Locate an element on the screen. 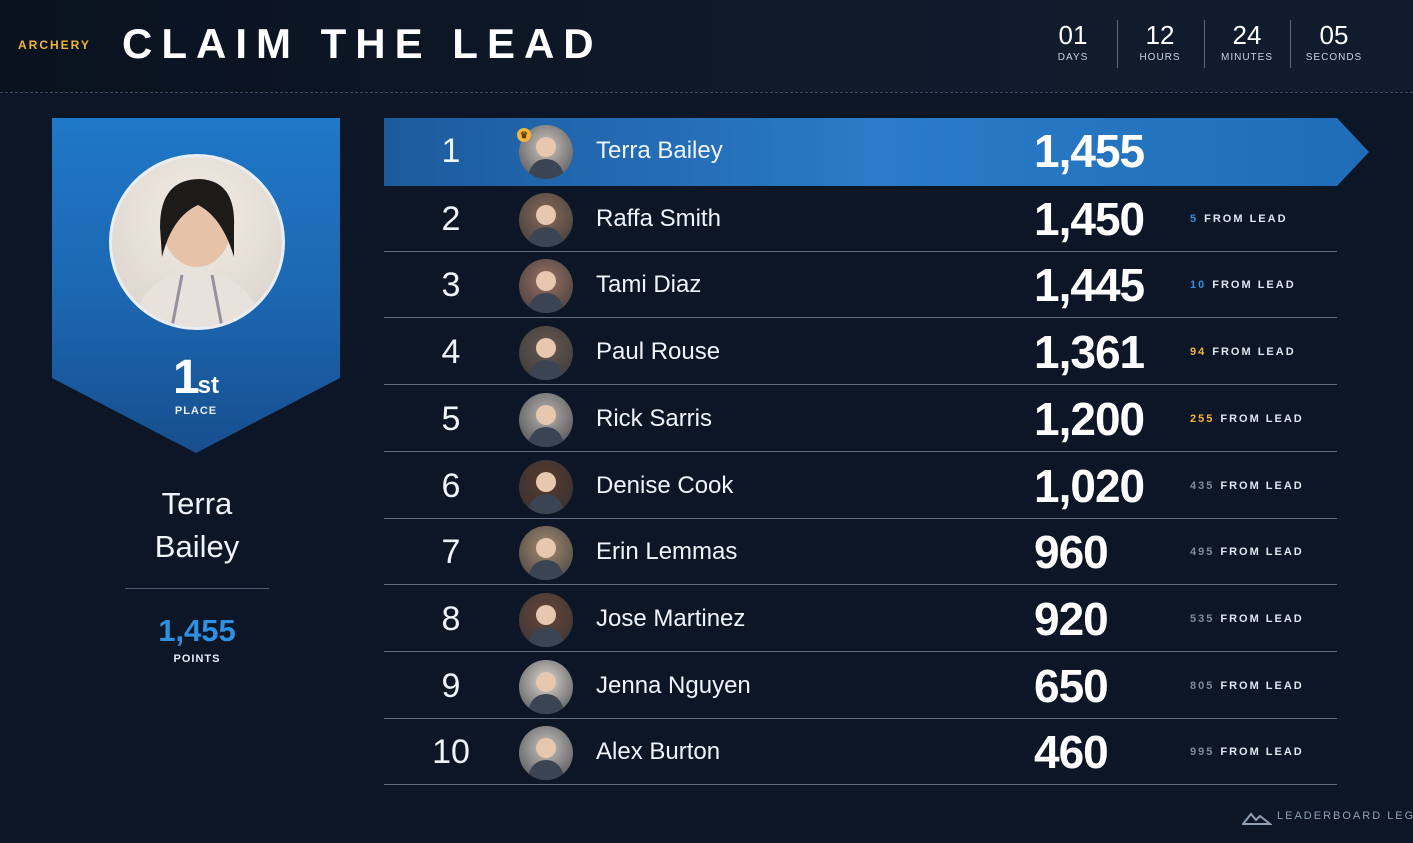 The height and width of the screenshot is (843, 1413). countdown-timer: 01 DAYS 12 HOURS 24 MINUTES 05 SECONDS is located at coordinates (1221, 48).